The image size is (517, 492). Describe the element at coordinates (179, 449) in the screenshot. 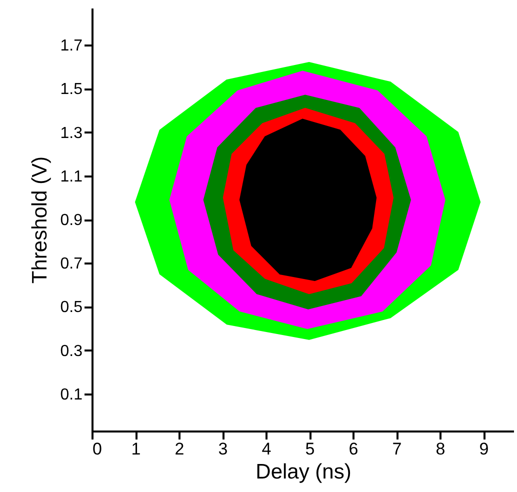

I see `x-tick-label: 2` at that location.